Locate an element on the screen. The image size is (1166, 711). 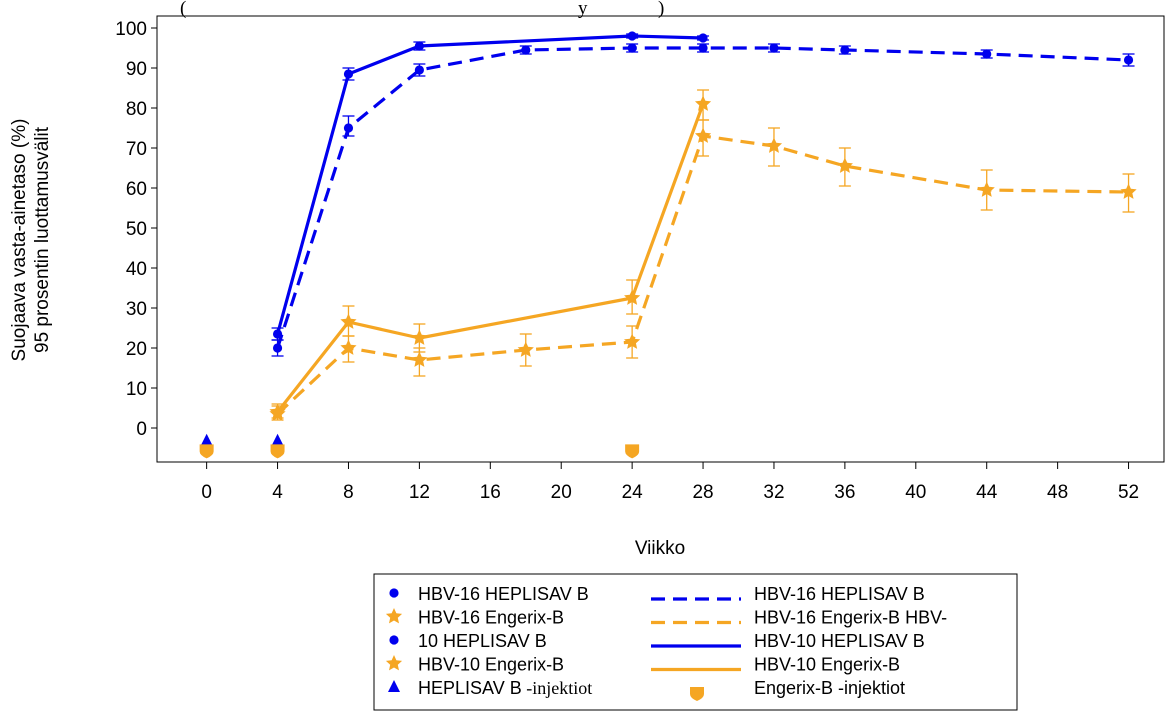
y-tick-label: 40 is located at coordinates (136, 269).